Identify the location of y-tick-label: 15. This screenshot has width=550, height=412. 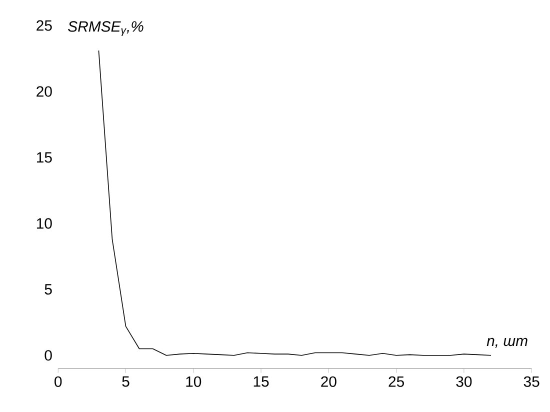
(44, 157).